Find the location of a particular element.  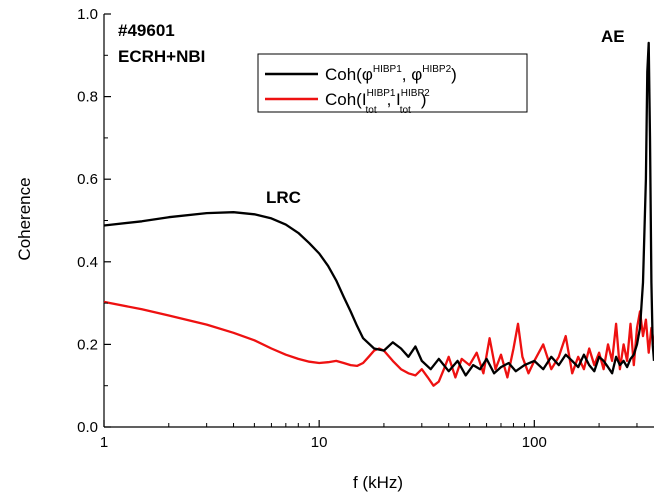

x-tick-label: 1 is located at coordinates (104, 442).